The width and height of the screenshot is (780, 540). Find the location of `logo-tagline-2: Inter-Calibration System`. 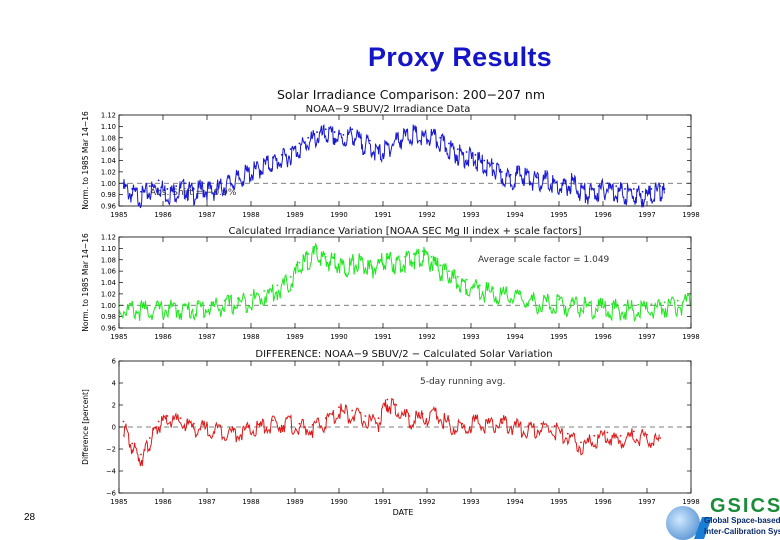

logo-tagline-2: Inter-Calibration System is located at coordinates (742, 531).